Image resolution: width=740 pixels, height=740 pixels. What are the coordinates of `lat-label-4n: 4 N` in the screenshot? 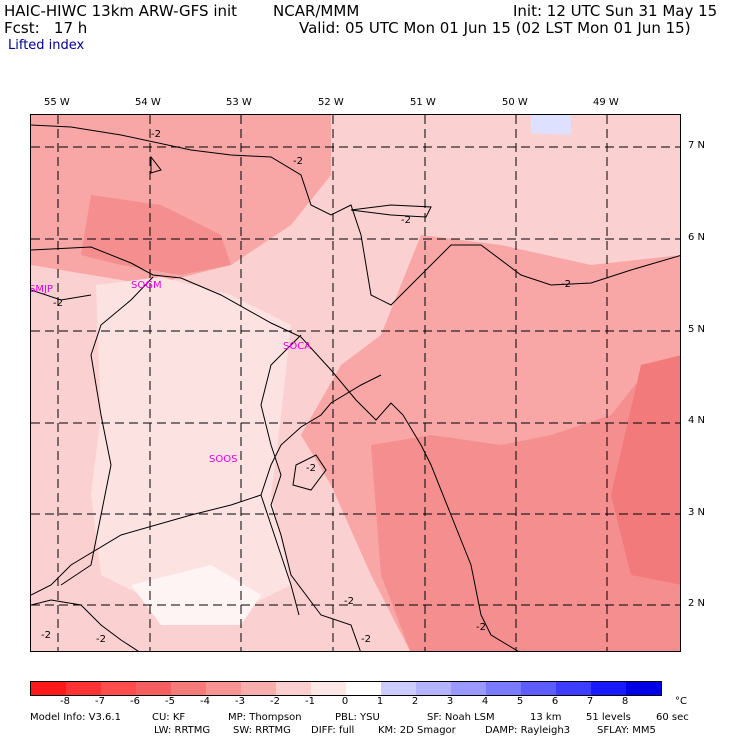 It's located at (697, 420).